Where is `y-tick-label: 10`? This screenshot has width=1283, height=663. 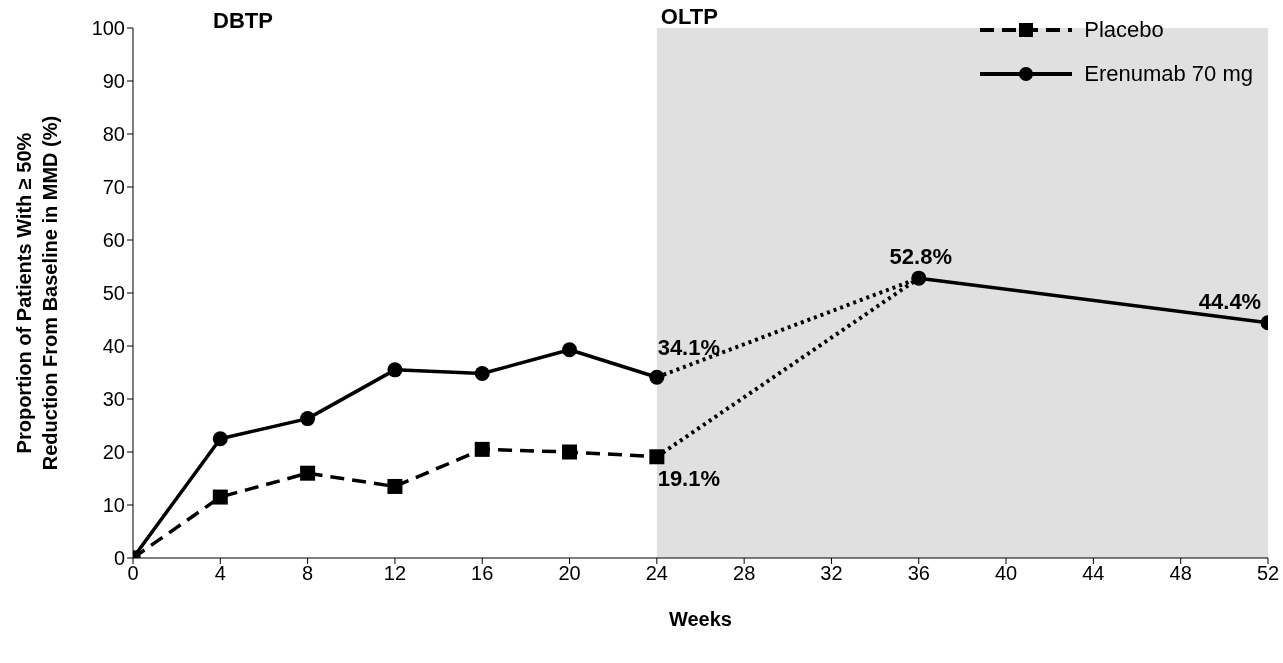 y-tick-label: 10 is located at coordinates (113, 505).